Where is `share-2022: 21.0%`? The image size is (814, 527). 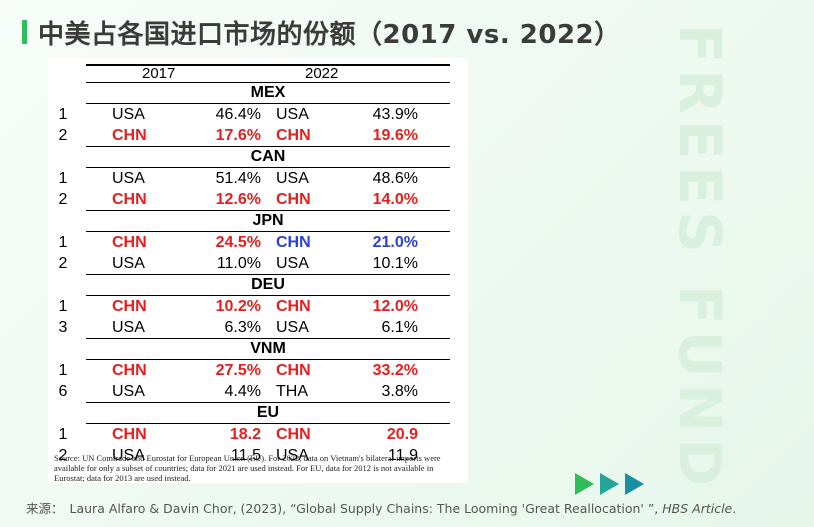
share-2022: 21.0% is located at coordinates (395, 242).